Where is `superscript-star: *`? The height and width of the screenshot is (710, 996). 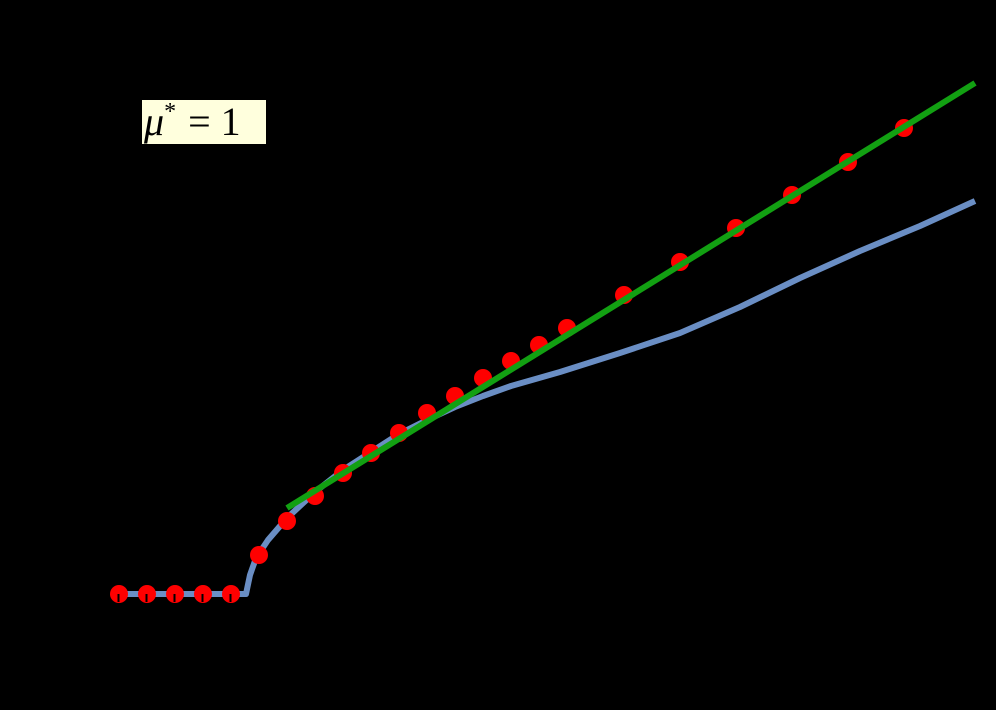 superscript-star: * is located at coordinates (170, 112).